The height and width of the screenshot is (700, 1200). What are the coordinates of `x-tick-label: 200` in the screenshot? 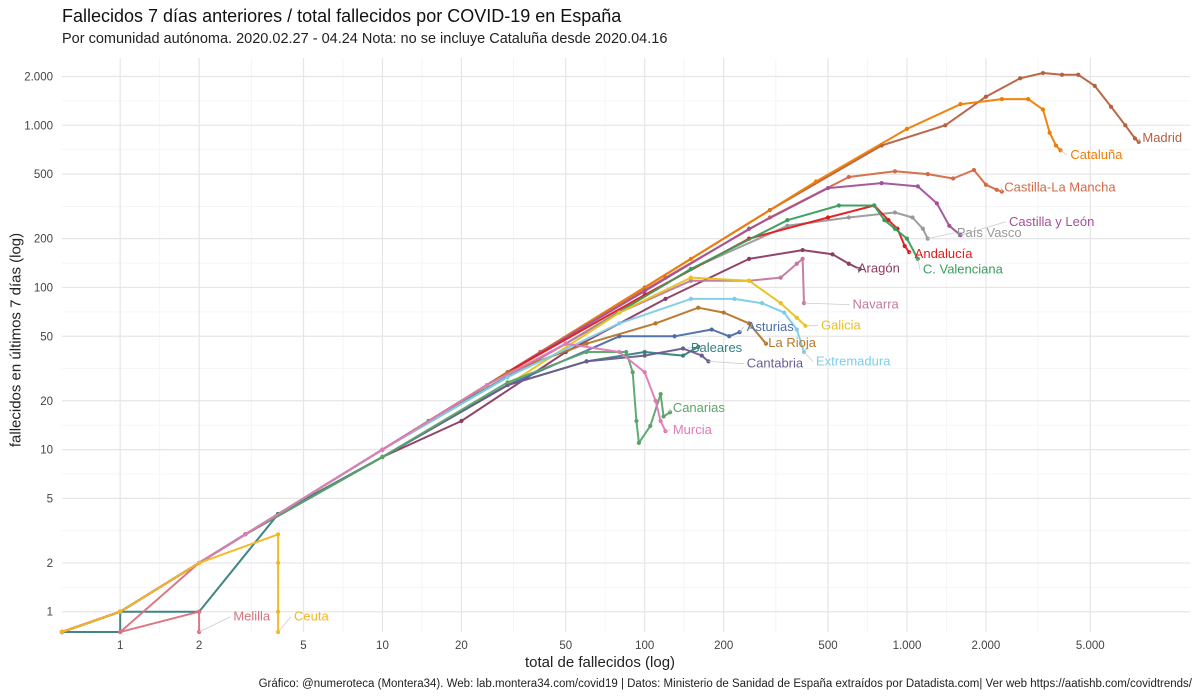 It's located at (723, 646).